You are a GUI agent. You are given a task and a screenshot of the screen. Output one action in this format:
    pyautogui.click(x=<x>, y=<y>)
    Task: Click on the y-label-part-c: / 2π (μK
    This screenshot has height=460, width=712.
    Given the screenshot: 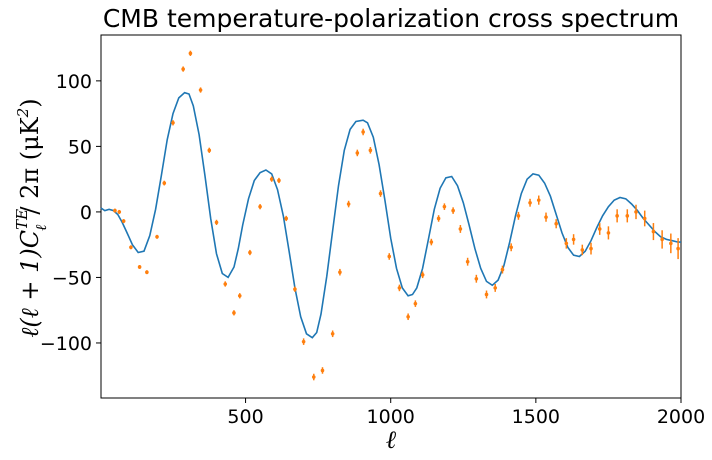 What is the action you would take?
    pyautogui.click(x=30, y=165)
    